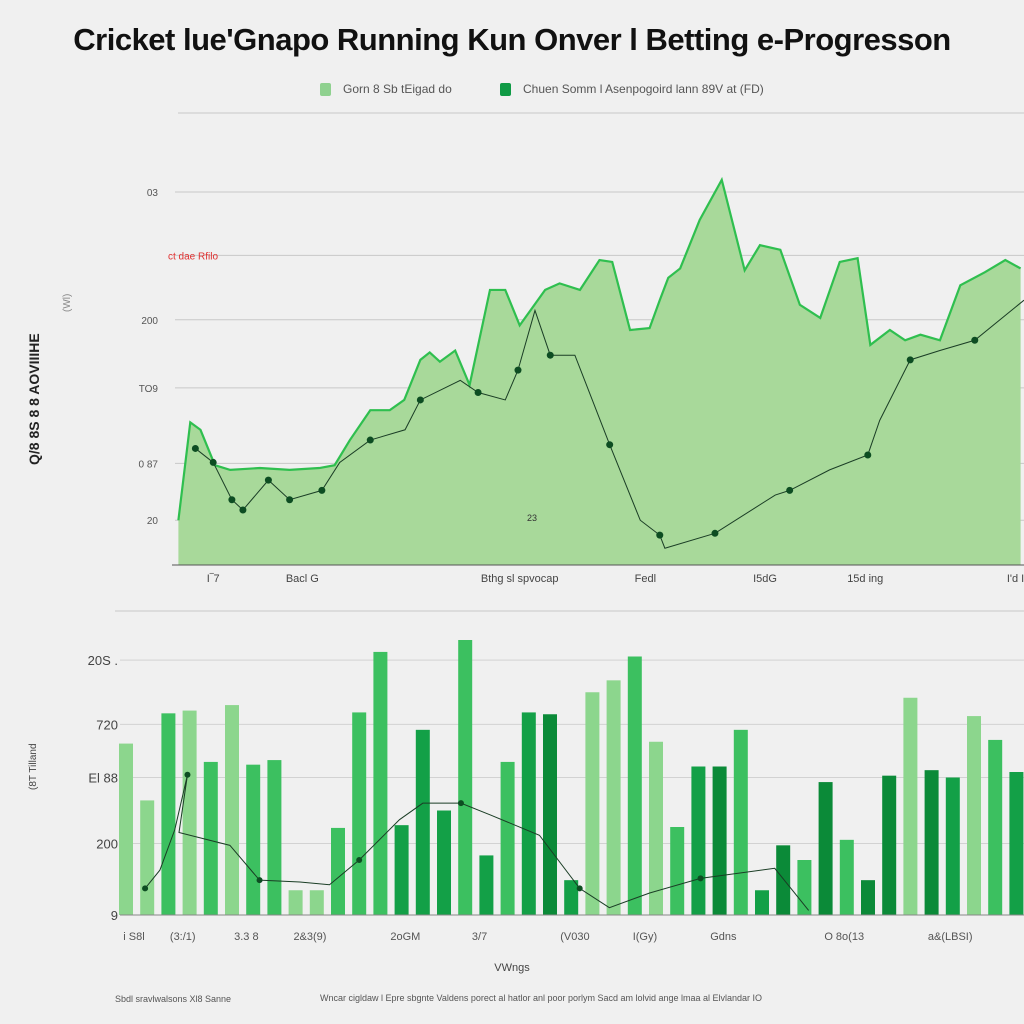 The height and width of the screenshot is (1024, 1024). Describe the element at coordinates (213, 579) in the screenshot. I see `top-x-tick-label: I‾7` at that location.